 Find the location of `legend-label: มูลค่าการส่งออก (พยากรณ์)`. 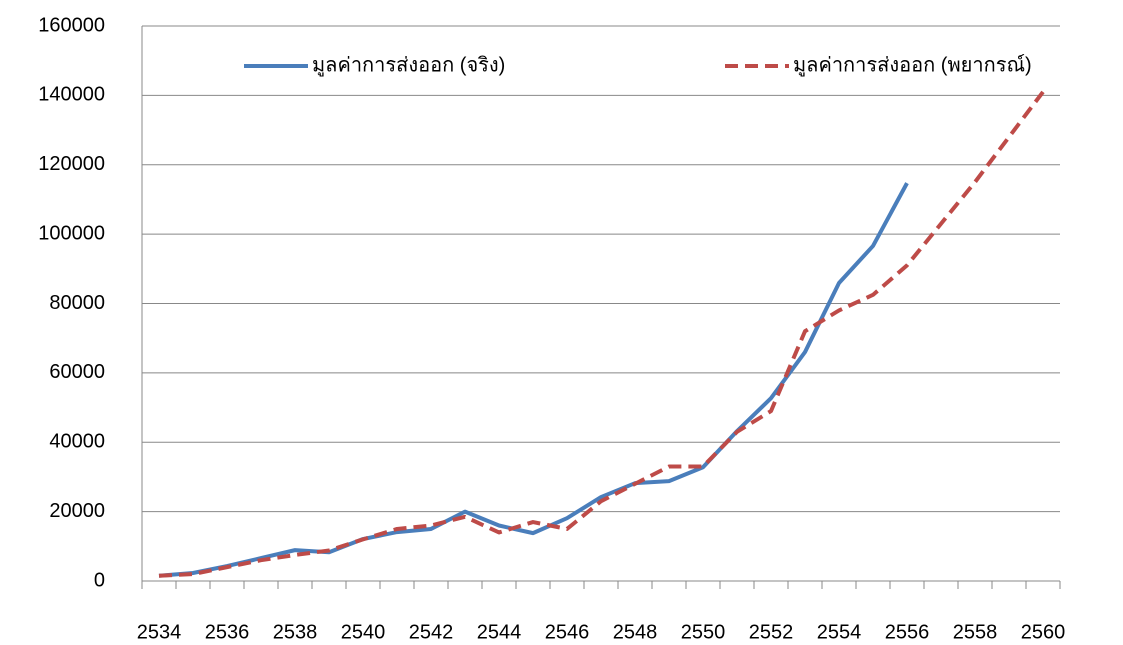

legend-label: มูลค่าการส่งออก (พยากรณ์) is located at coordinates (912, 65).